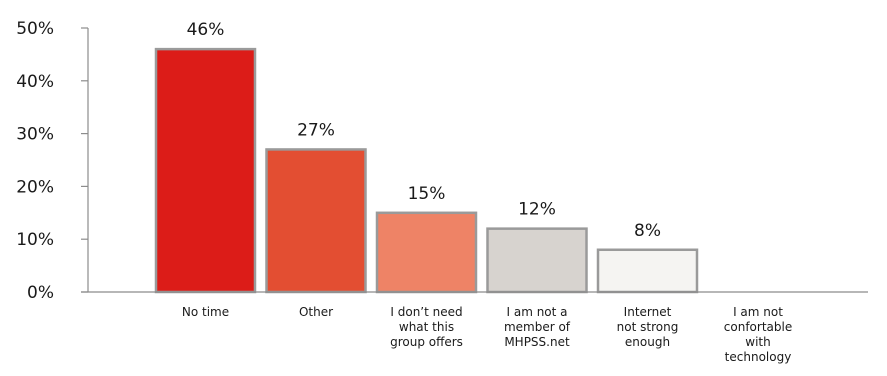 The height and width of the screenshot is (376, 887). I want to click on y-tick-label: 30%, so click(35, 135).